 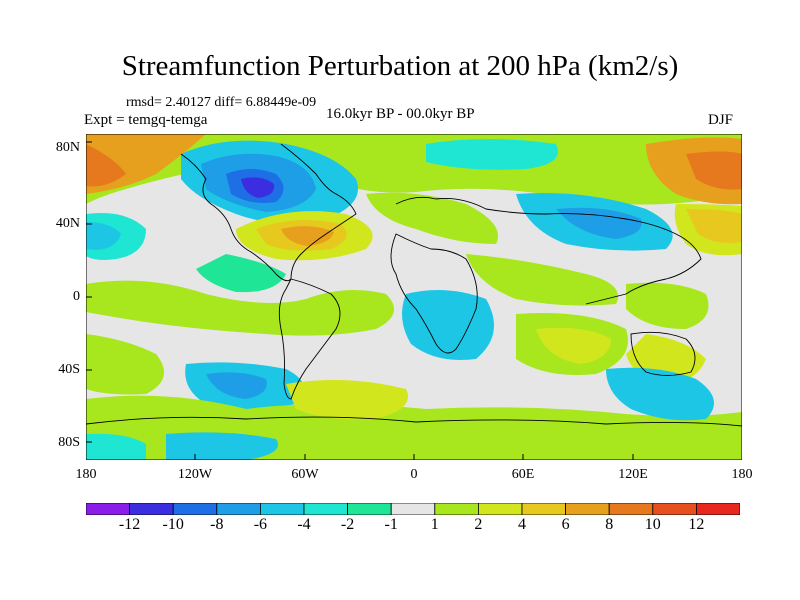 What do you see at coordinates (414, 474) in the screenshot?
I see `x-axis-label: 0` at bounding box center [414, 474].